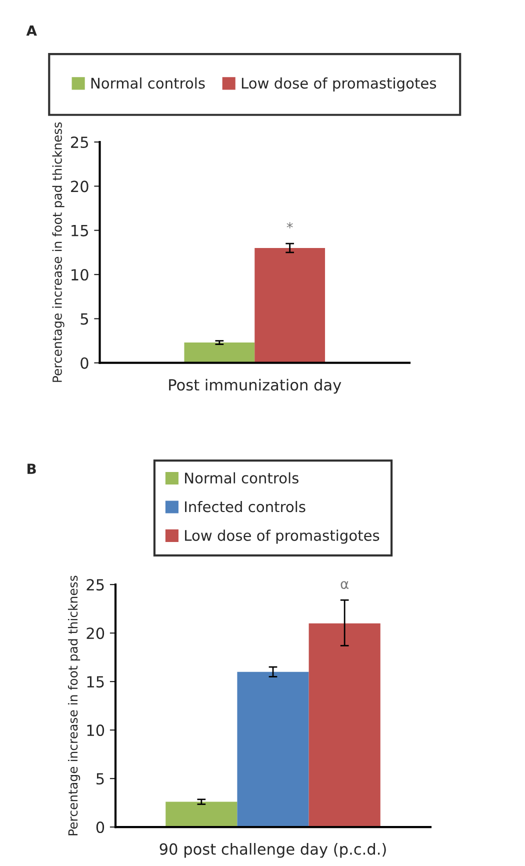  Describe the element at coordinates (31, 31) in the screenshot. I see `chart-title: A` at that location.